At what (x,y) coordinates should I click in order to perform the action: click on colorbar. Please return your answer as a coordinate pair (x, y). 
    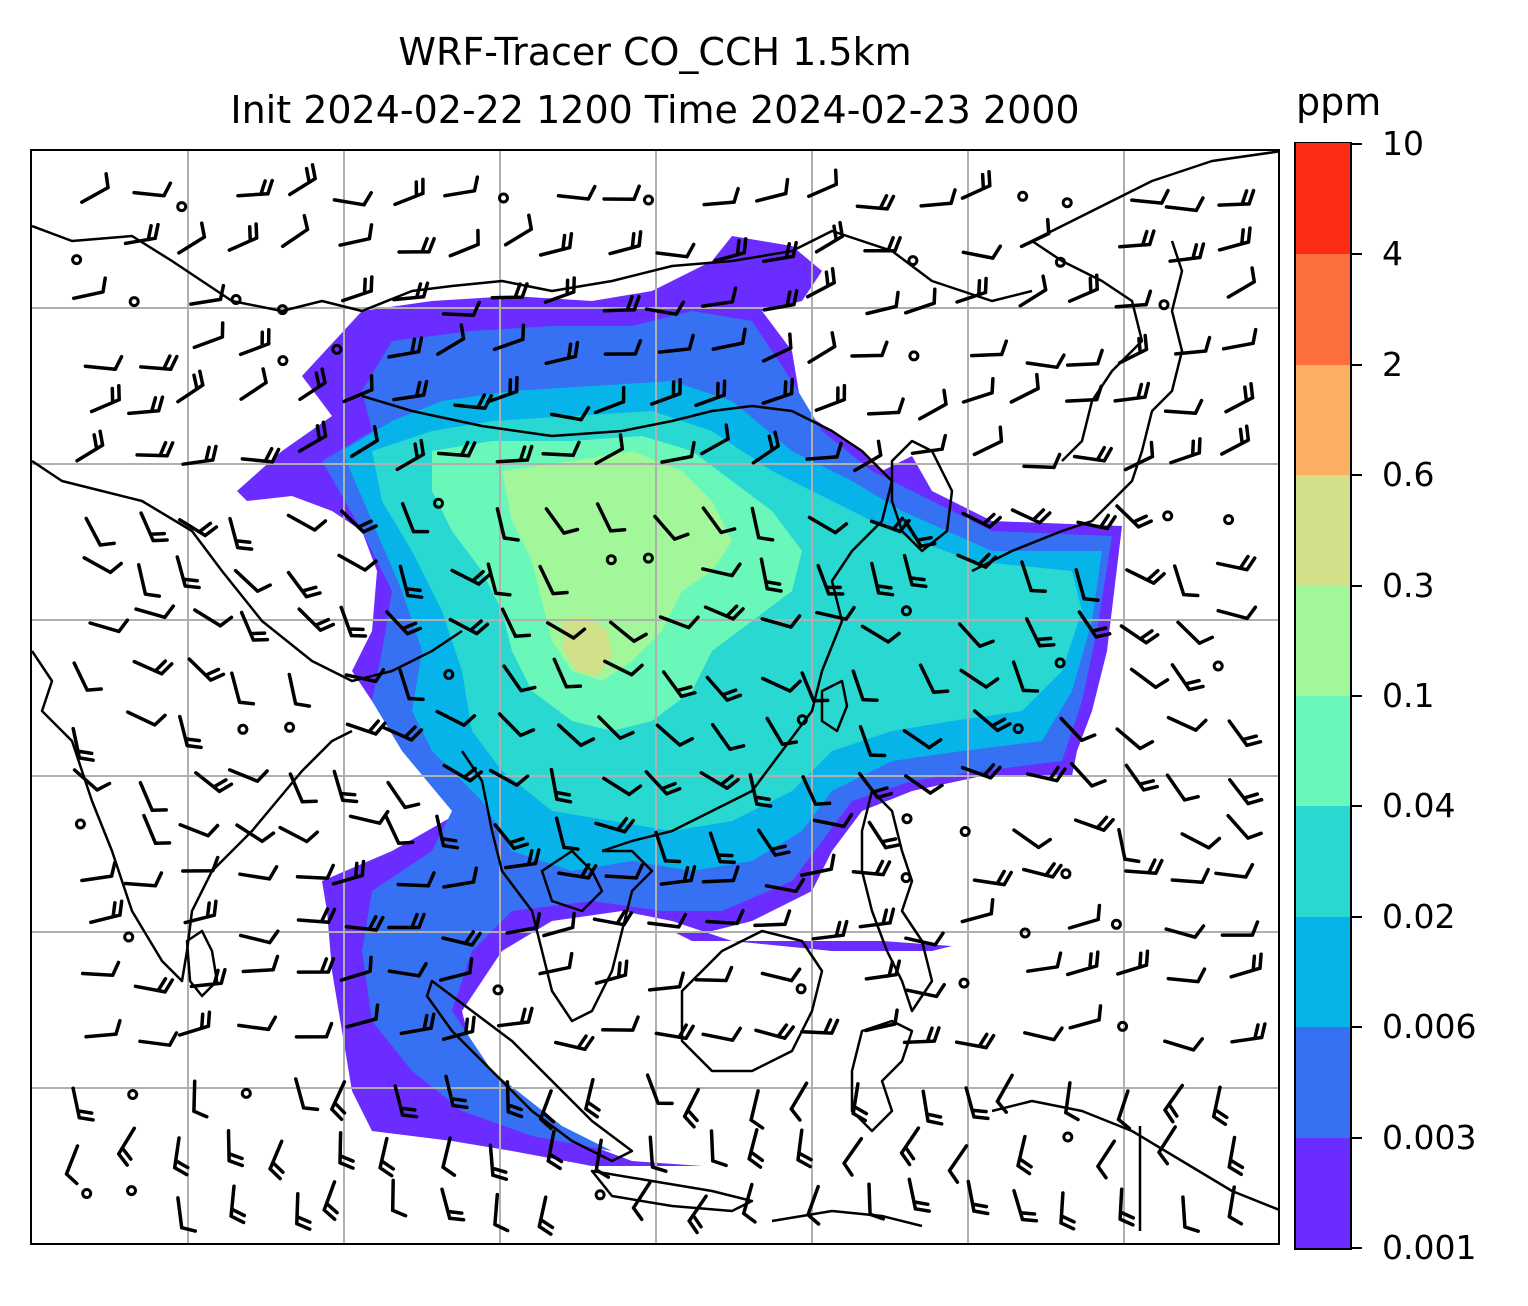
    Looking at the image, I should click on (1323, 696).